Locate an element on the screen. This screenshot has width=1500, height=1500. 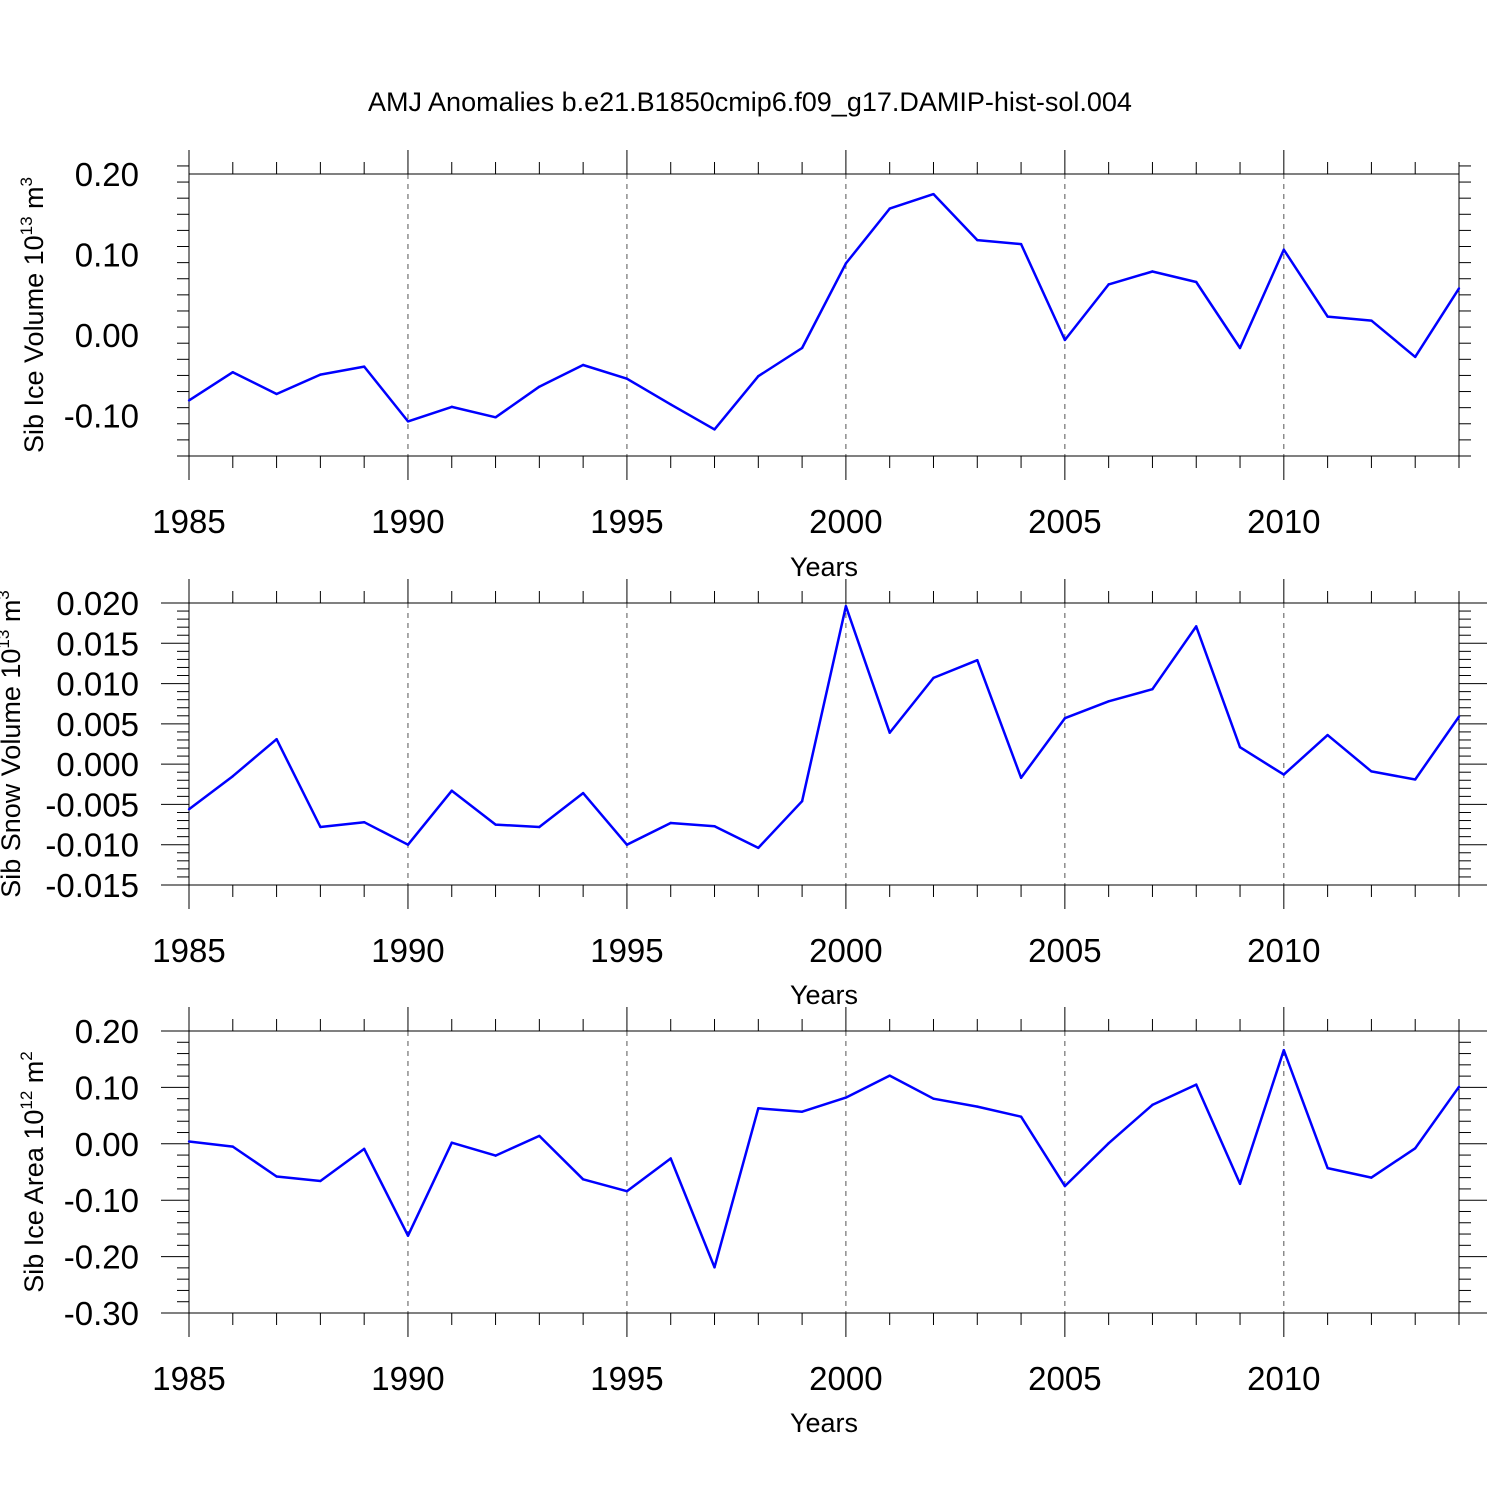
snow-volume-y-tick-label: -0.010 is located at coordinates (92, 845).